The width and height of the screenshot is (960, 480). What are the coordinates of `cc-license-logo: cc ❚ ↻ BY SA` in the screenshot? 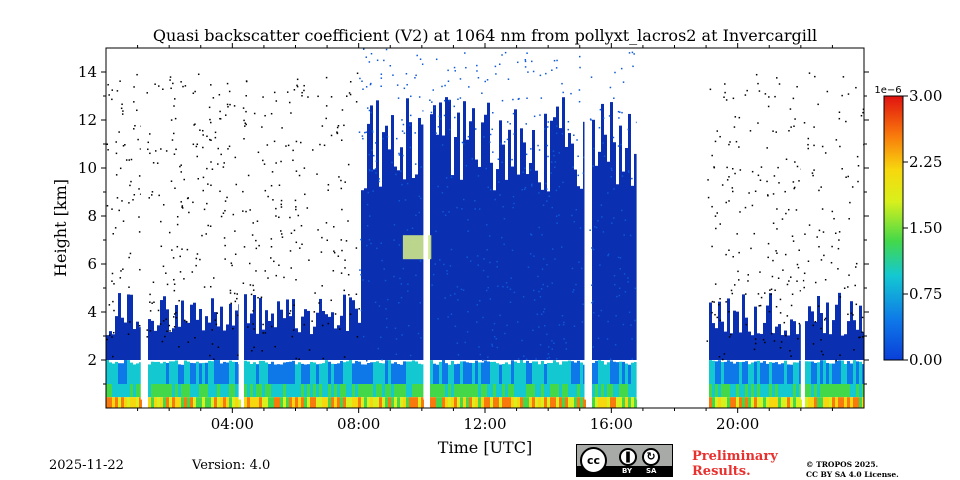 It's located at (624, 460).